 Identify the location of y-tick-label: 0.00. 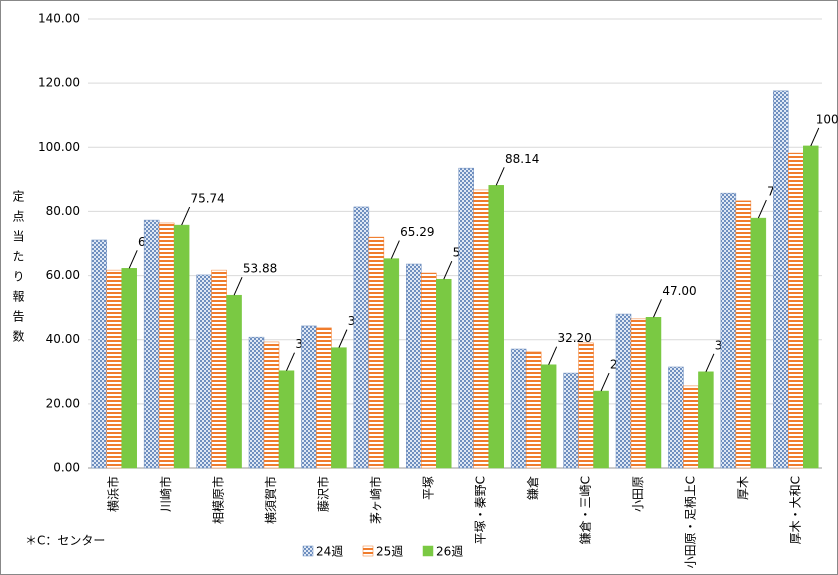
(66, 468).